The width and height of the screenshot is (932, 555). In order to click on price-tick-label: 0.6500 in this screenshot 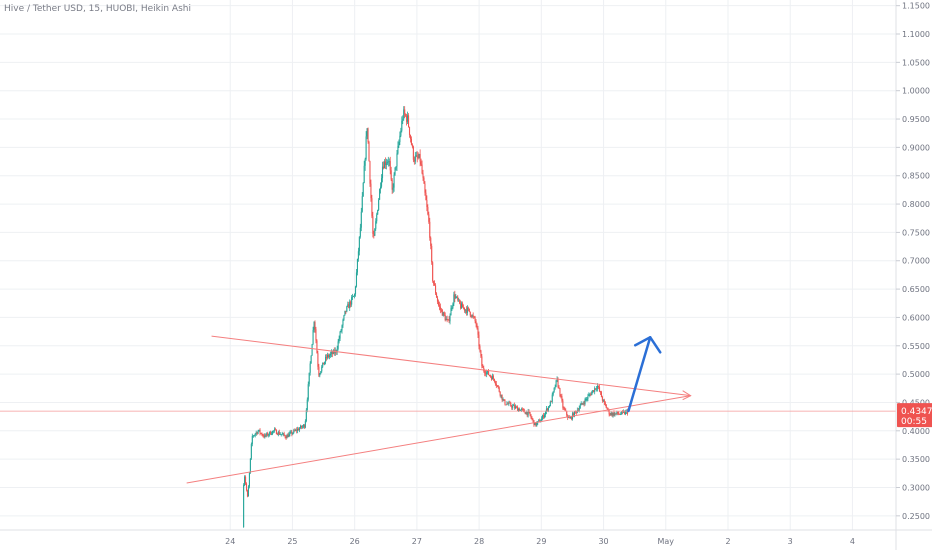, I will do `click(916, 289)`.